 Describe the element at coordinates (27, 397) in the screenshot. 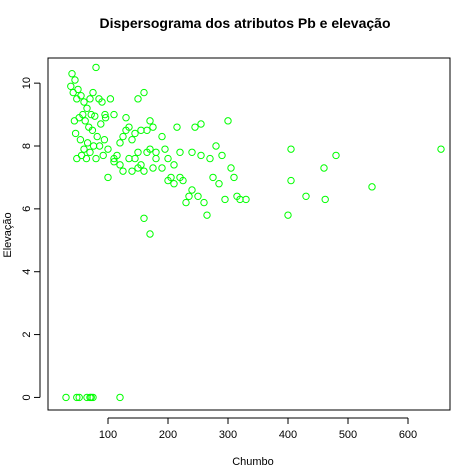

I see `y-tick-label: 0` at that location.